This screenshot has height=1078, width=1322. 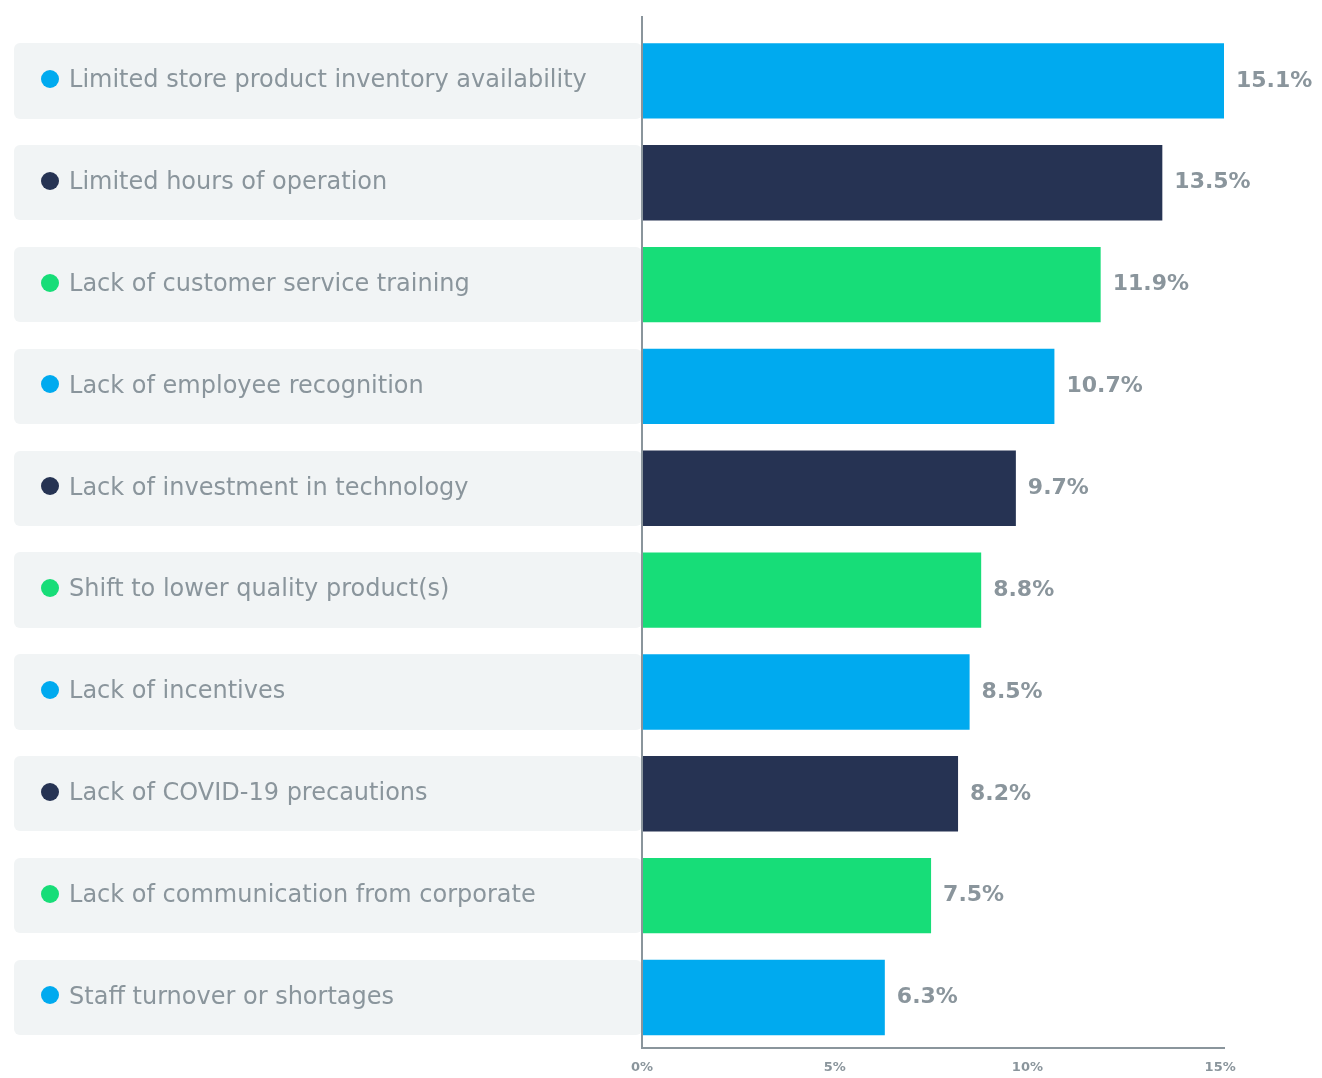 What do you see at coordinates (229, 588) in the screenshot?
I see `y-tick-label: Shift to lower quality product(s)` at bounding box center [229, 588].